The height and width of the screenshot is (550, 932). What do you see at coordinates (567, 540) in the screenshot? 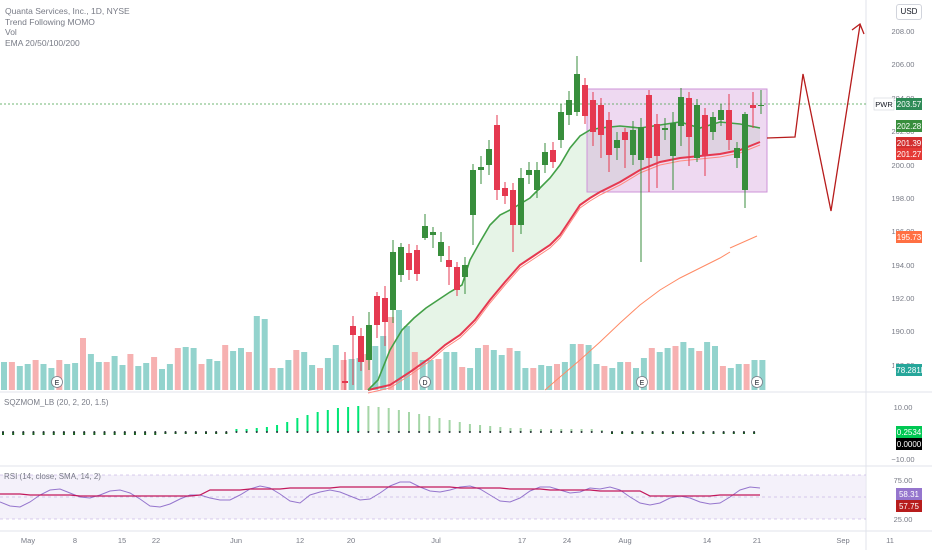
I see `time-tick-label: 24` at bounding box center [567, 540].